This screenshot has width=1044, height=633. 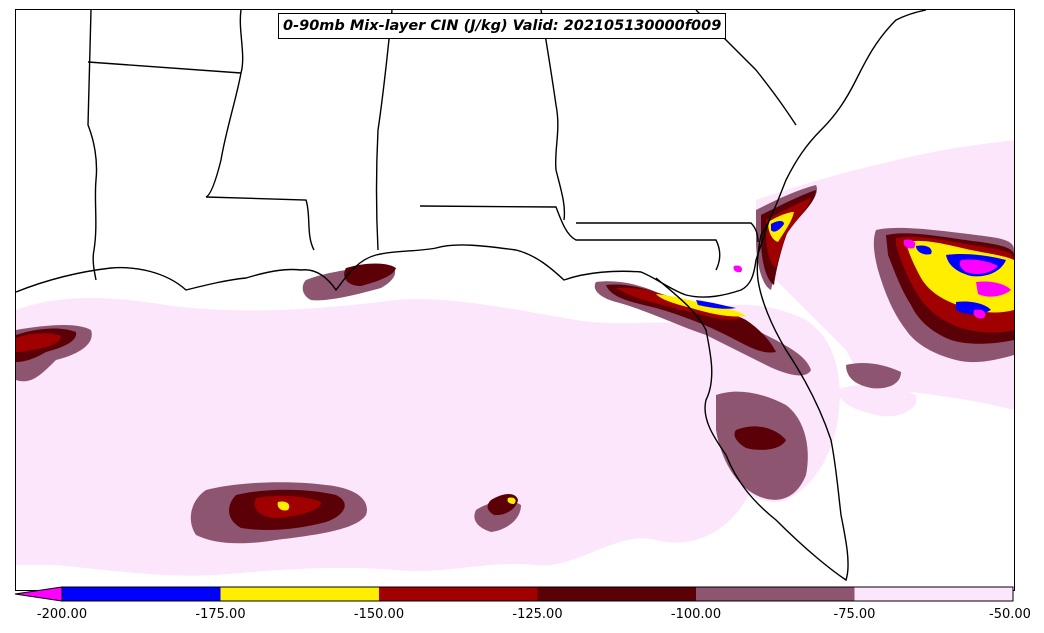 I want to click on coastline-atlantic, so click(x=843, y=123).